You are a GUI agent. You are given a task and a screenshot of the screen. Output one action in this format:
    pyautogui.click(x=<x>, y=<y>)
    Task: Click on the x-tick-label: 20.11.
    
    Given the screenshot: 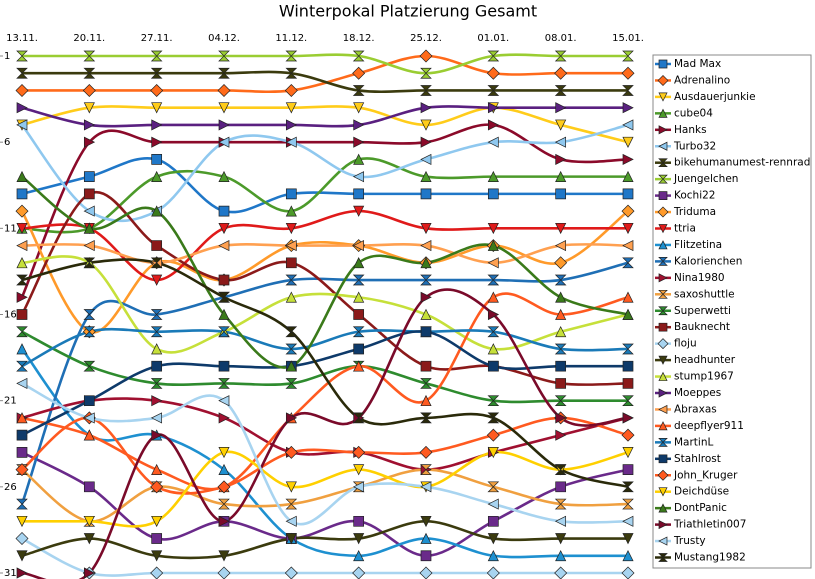 What is the action you would take?
    pyautogui.click(x=89, y=38)
    